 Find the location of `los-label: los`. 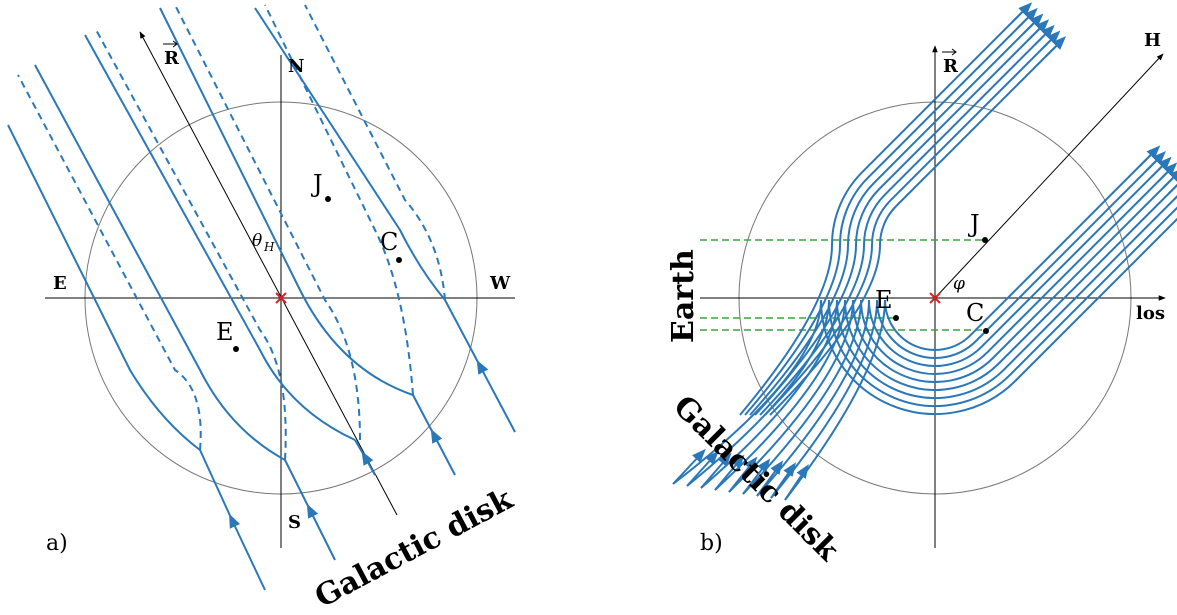

los-label: los is located at coordinates (1150, 313).